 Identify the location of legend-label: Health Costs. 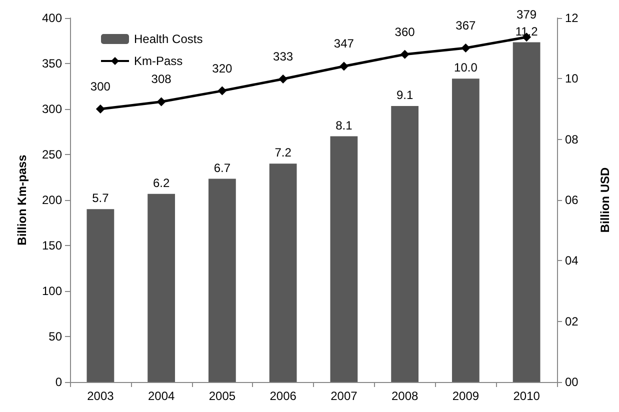
(168, 39).